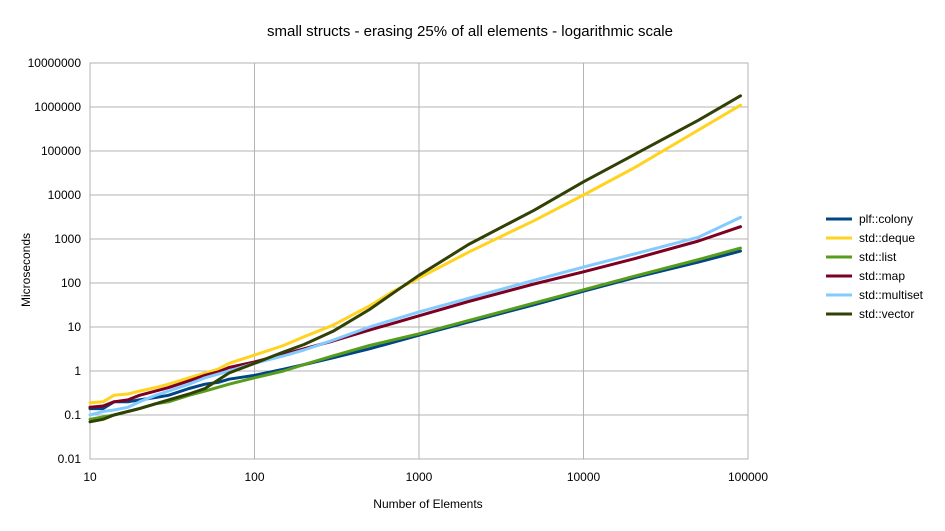  I want to click on legend-label: plf::colony, so click(886, 219).